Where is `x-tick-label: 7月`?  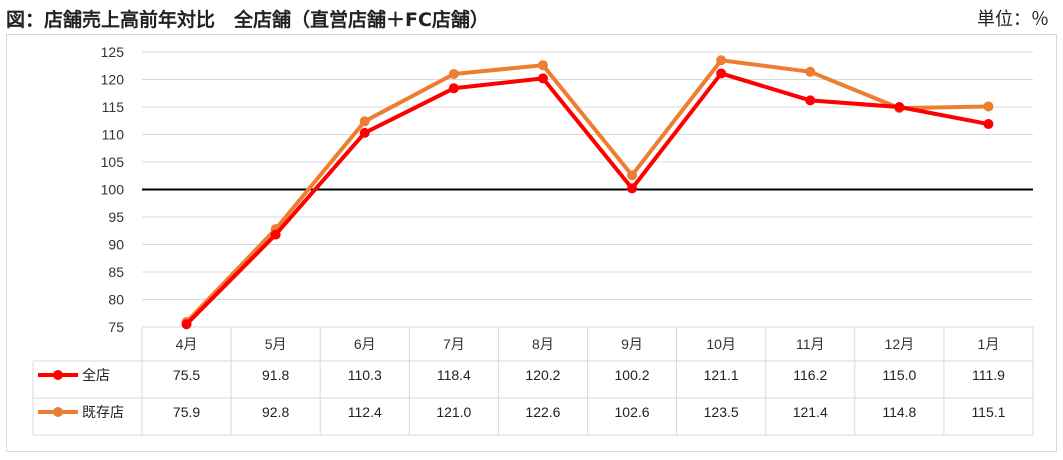 x-tick-label: 7月 is located at coordinates (454, 344).